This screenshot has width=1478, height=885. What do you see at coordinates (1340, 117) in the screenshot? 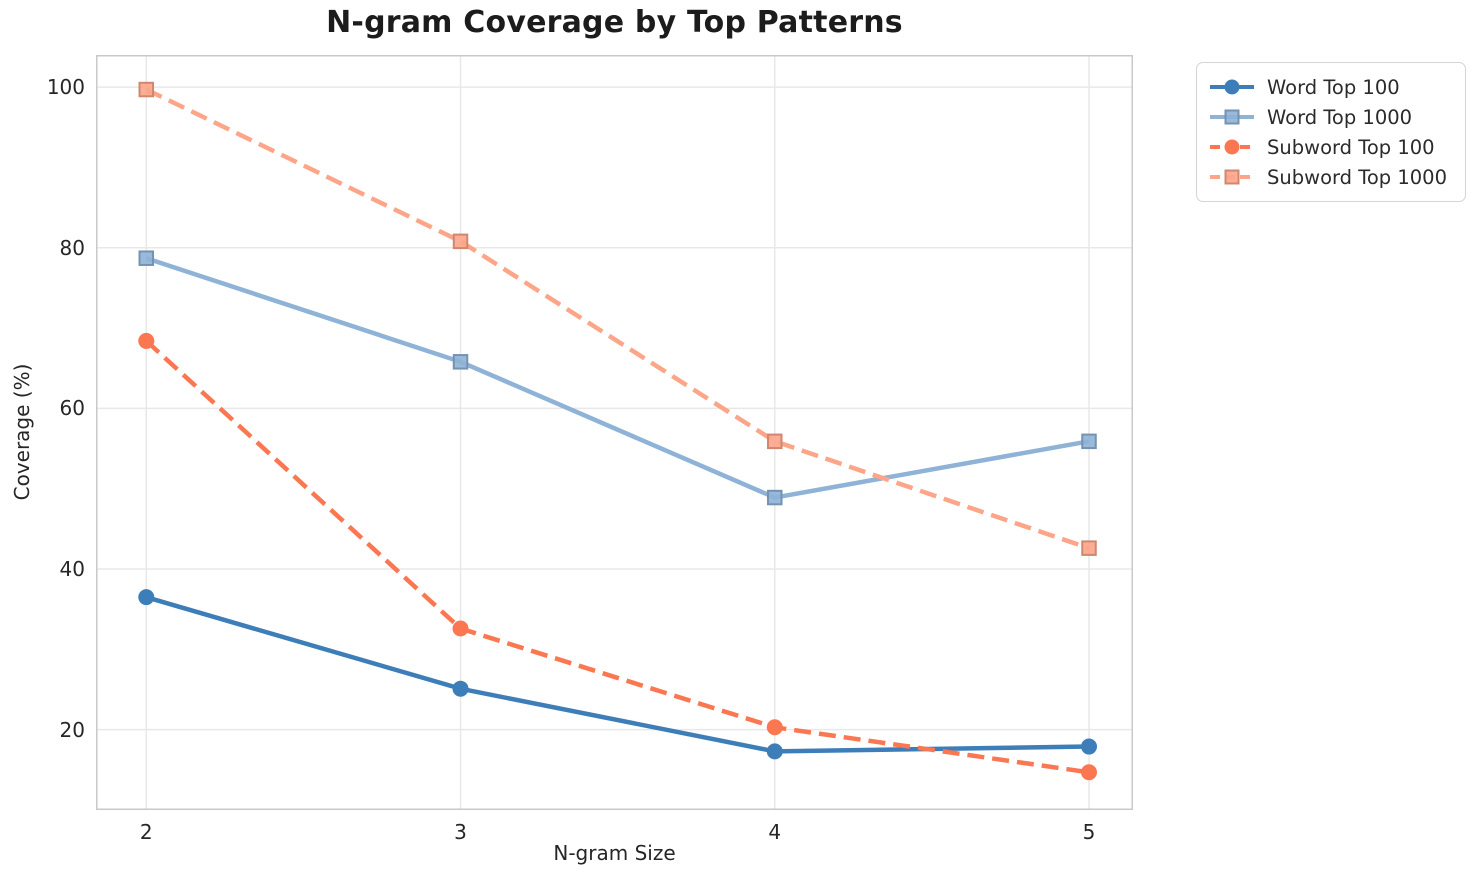
I see `legend-label-word-top-1000: Word Top 1000` at bounding box center [1340, 117].